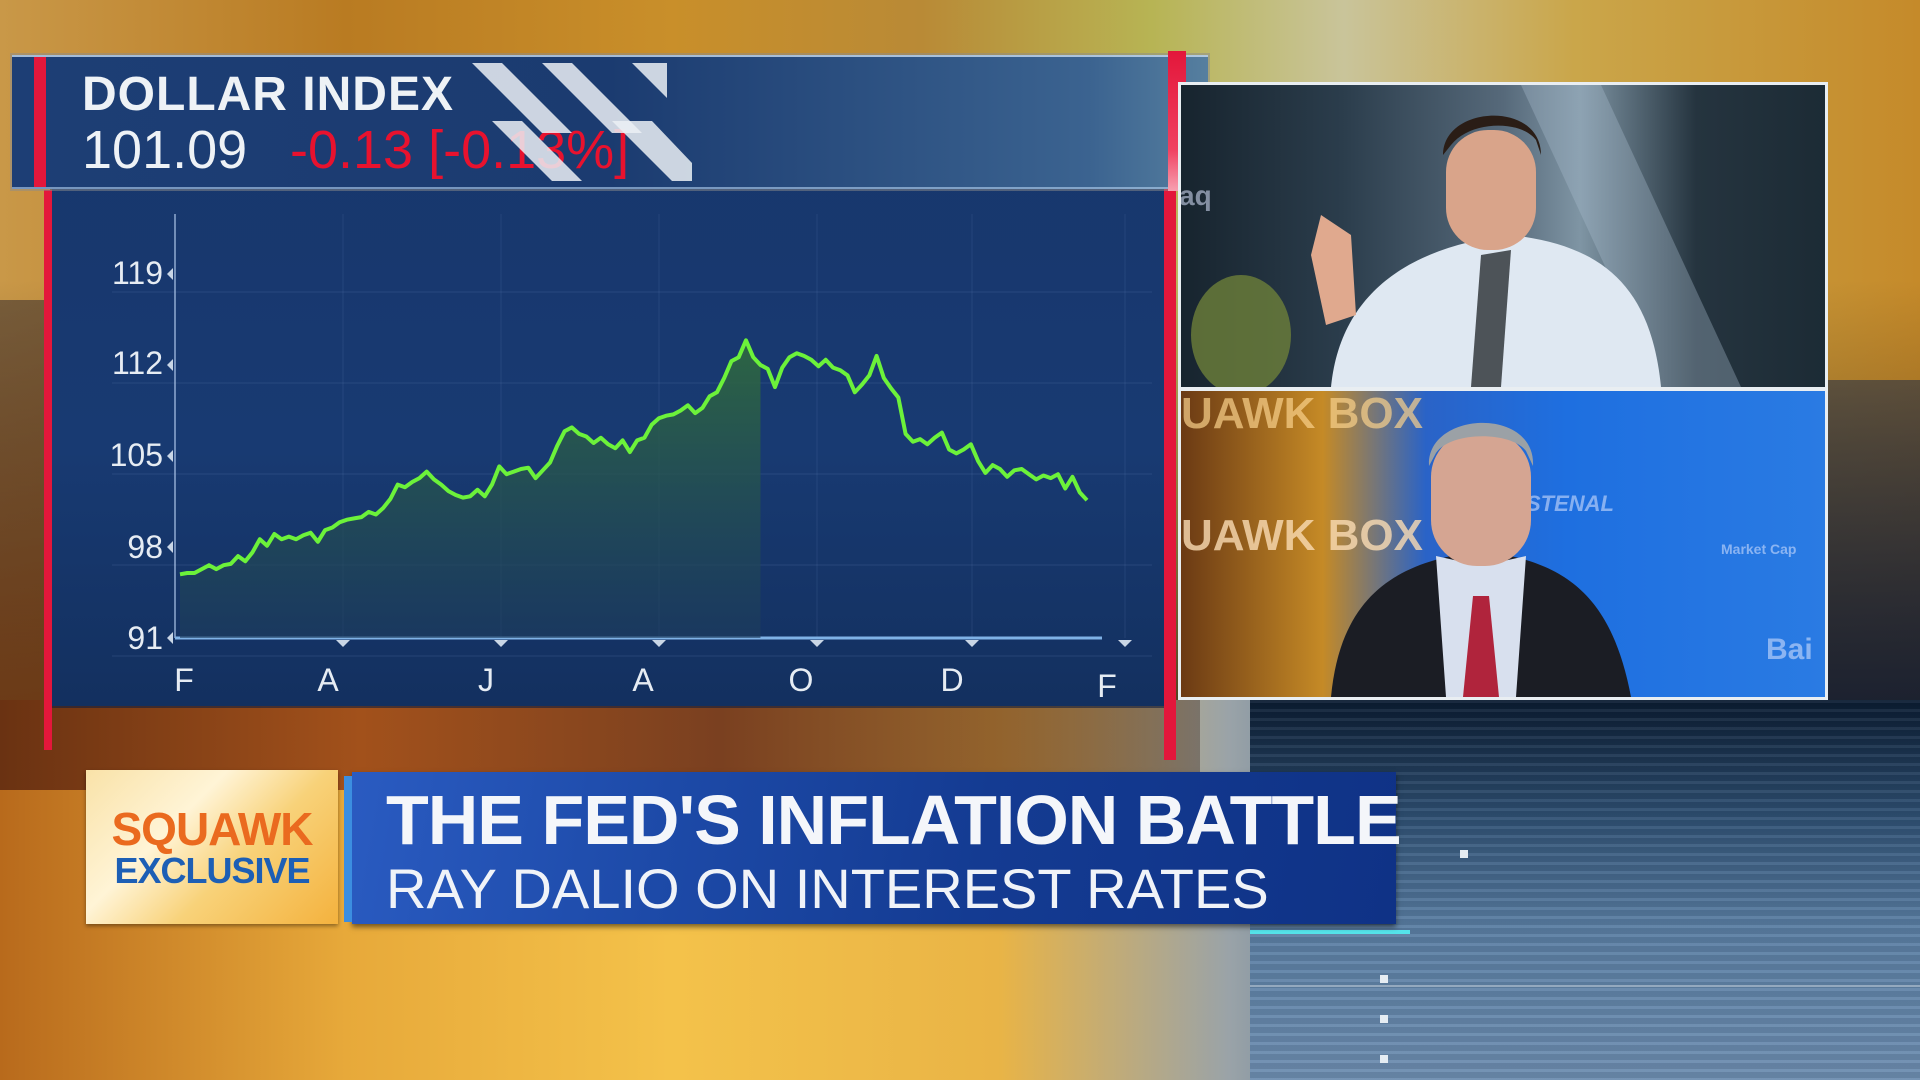  I want to click on x-tick-label: D, so click(952, 680).